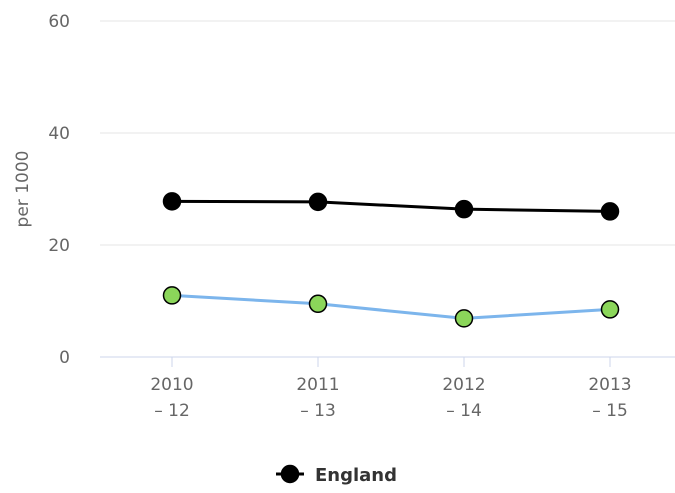 The width and height of the screenshot is (675, 493). I want to click on x-axis: 2010 – 12 2011 – 13 2012 – 14 2013 – 15, so click(387, 388).